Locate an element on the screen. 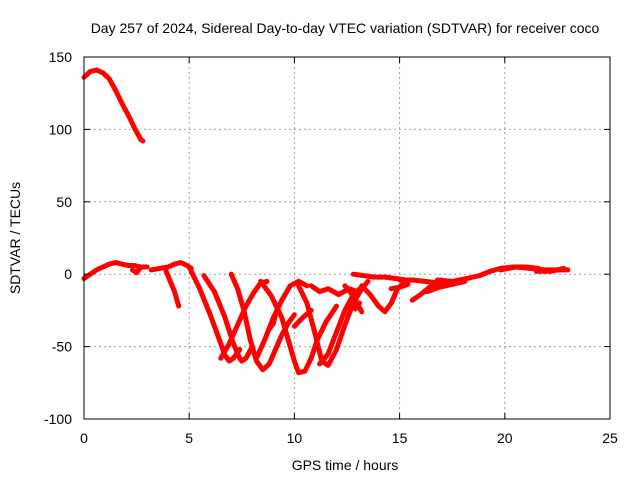 This screenshot has height=480, width=640. series-line-s6 is located at coordinates (214, 314).